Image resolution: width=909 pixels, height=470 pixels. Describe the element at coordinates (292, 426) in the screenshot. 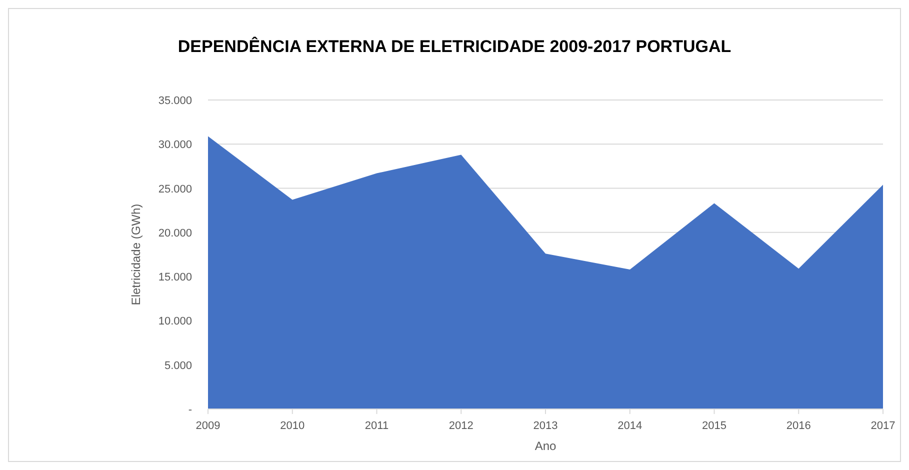

I see `x-tick-label: 2010` at that location.